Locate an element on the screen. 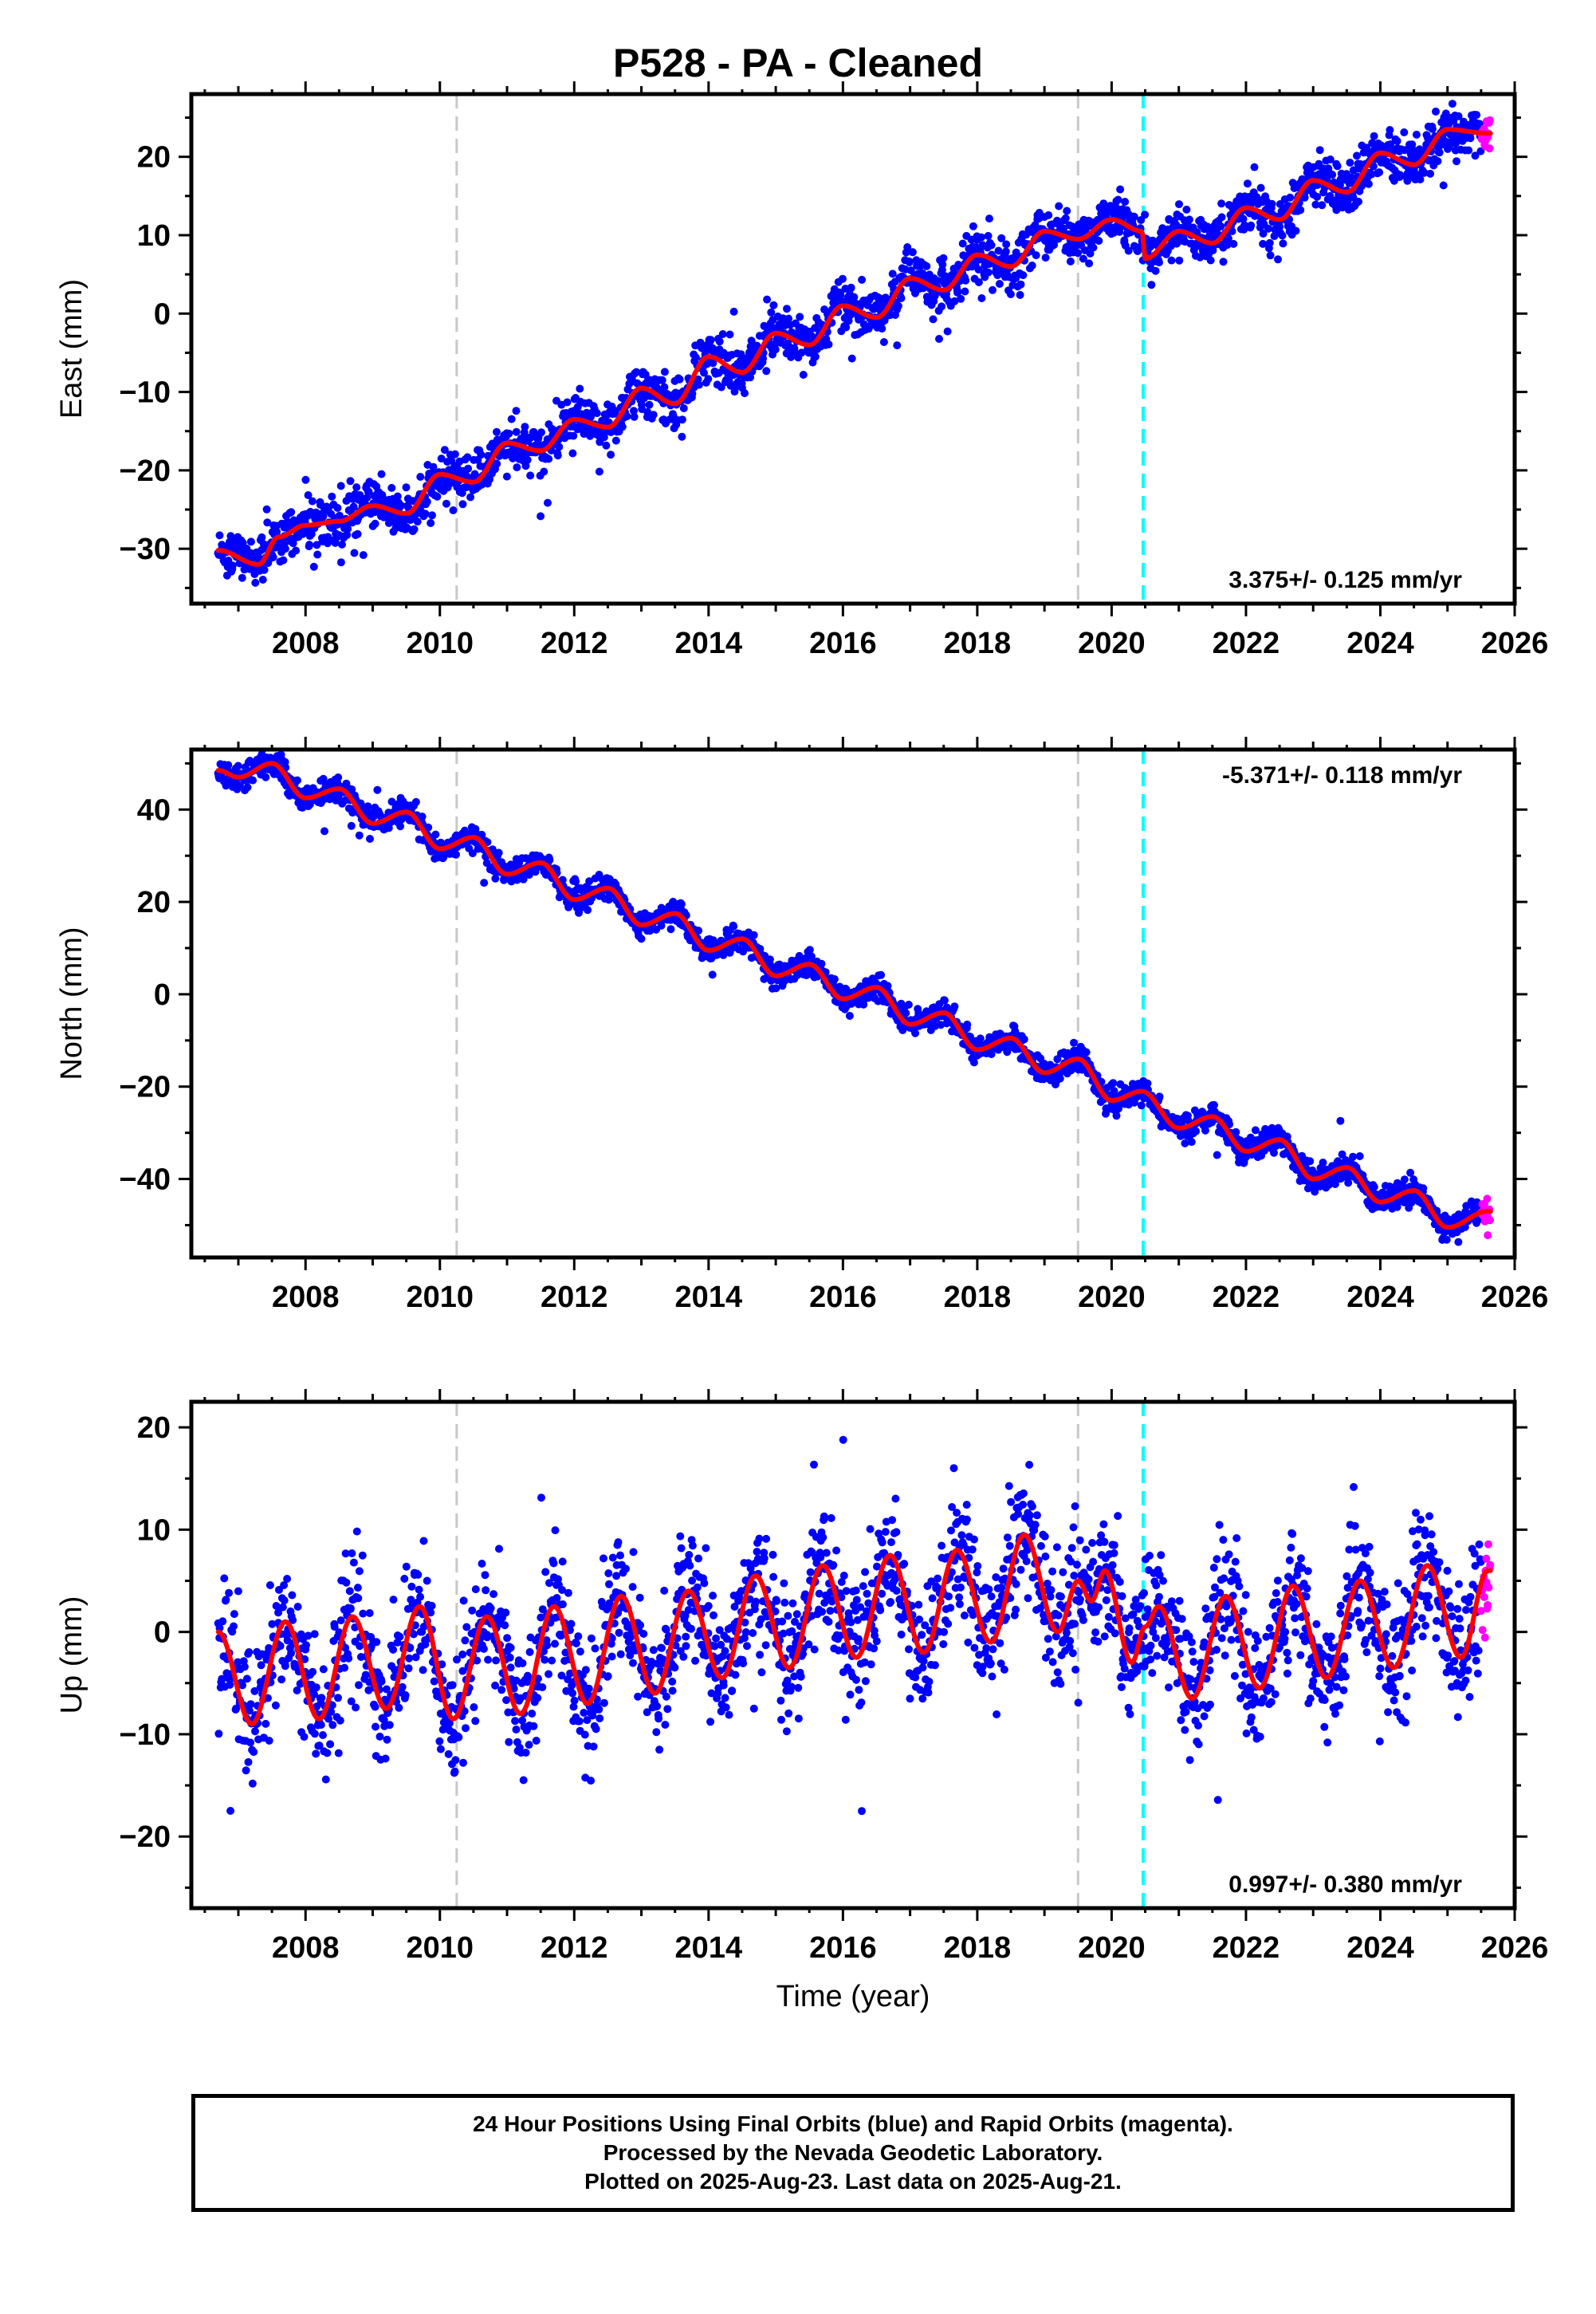  y-tick-label: −30 is located at coordinates (145, 549).